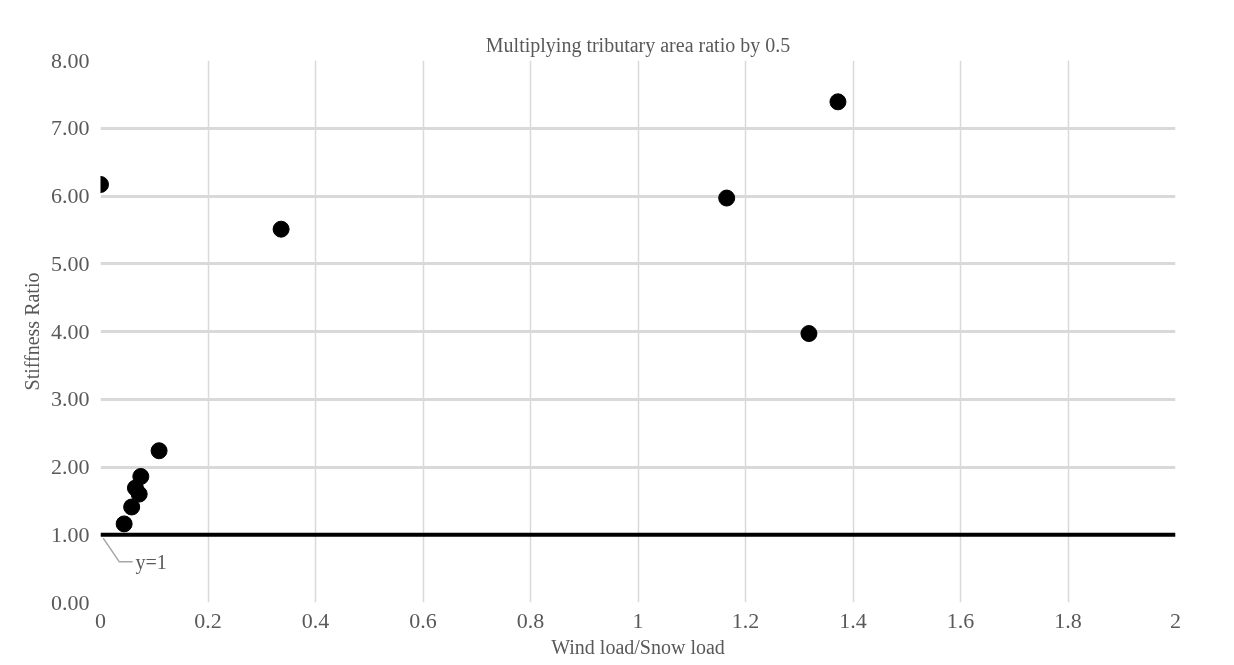 Image resolution: width=1234 pixels, height=665 pixels. What do you see at coordinates (70, 195) in the screenshot?
I see `y-tick-label: 6.00` at bounding box center [70, 195].